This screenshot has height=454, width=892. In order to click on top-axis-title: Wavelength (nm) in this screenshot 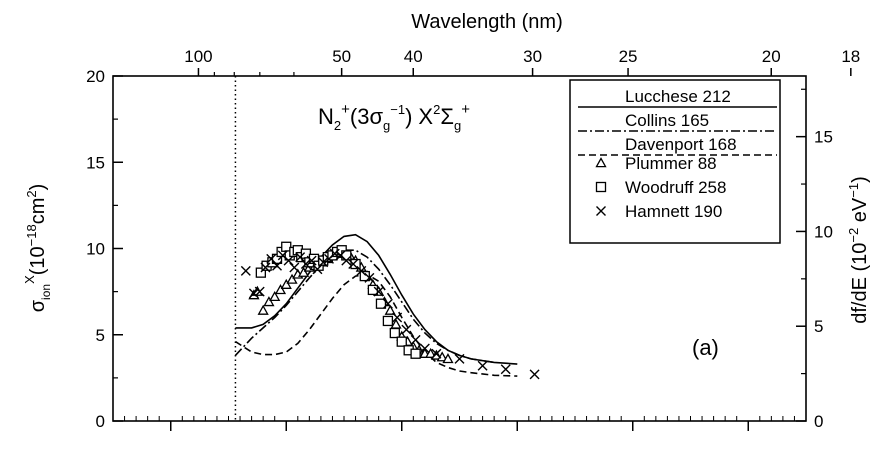, I will do `click(487, 22)`.